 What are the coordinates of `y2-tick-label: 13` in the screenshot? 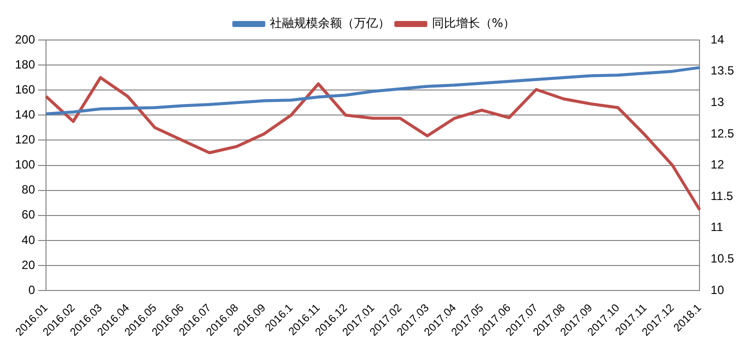 It's located at (717, 101).